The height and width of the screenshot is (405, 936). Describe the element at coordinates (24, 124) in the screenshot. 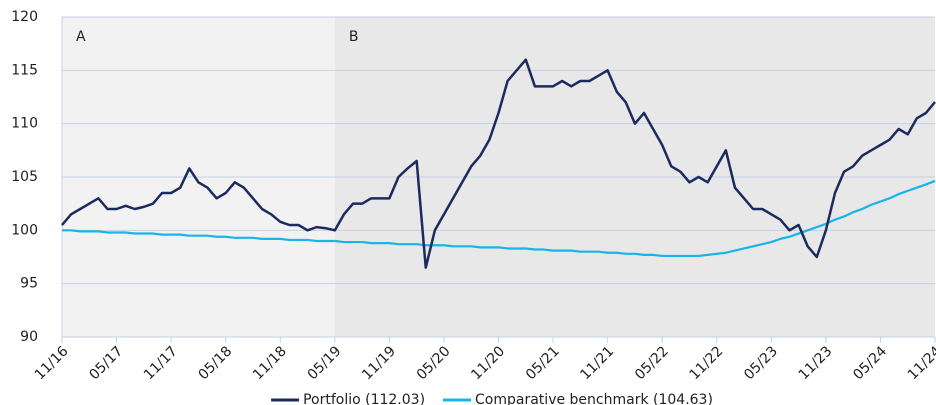

I see `y-tick-label: 110` at that location.